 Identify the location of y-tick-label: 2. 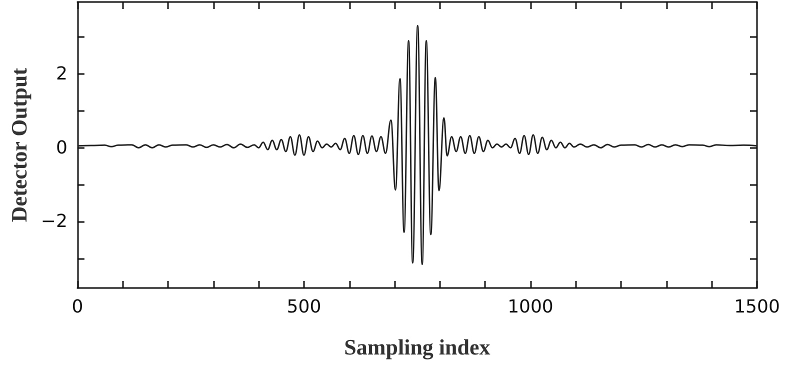
(62, 73).